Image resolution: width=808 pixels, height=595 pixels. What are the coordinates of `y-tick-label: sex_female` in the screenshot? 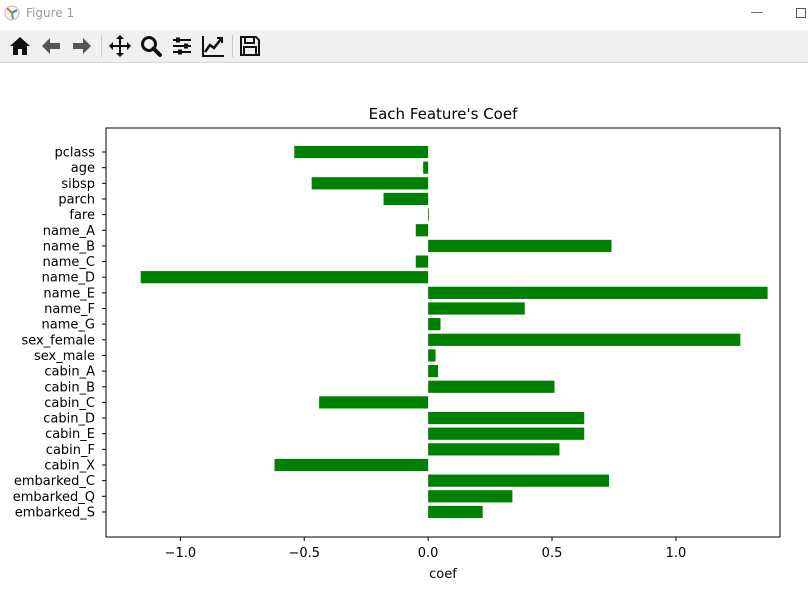 It's located at (58, 340).